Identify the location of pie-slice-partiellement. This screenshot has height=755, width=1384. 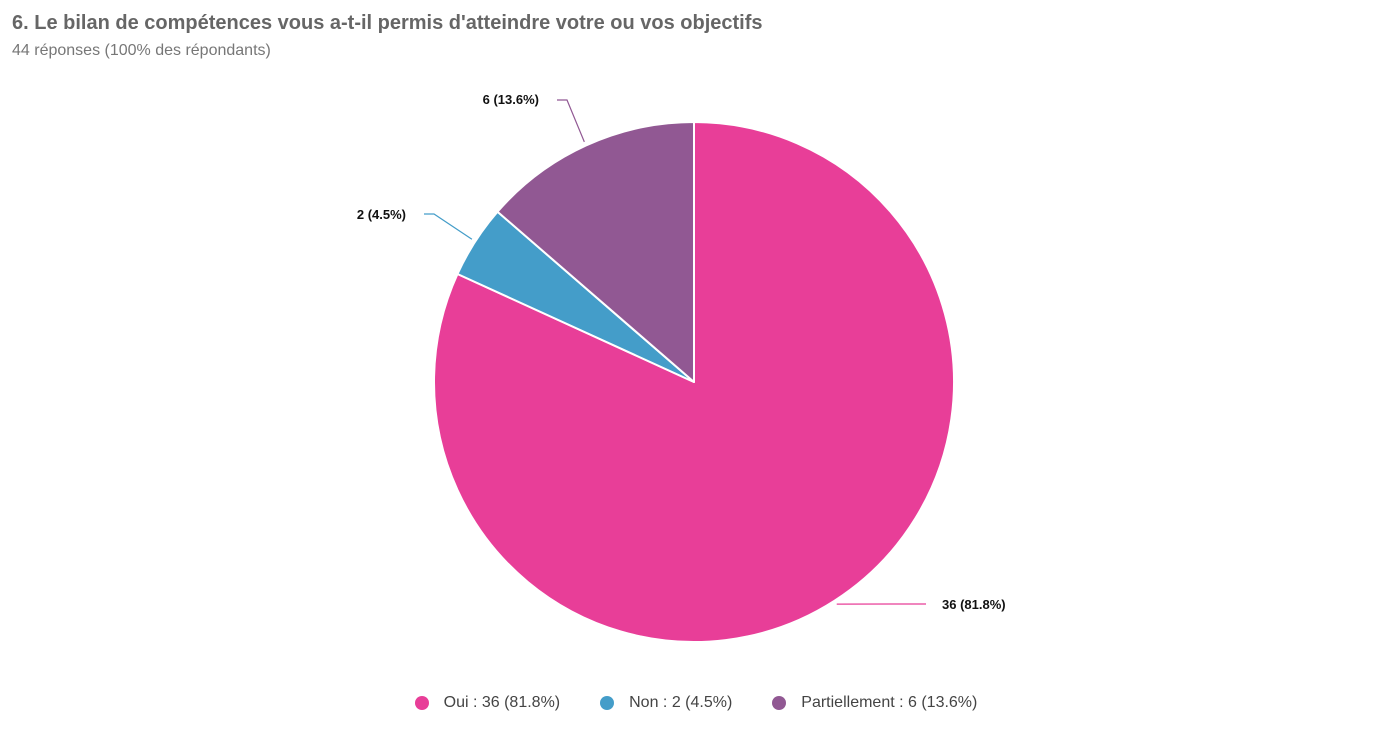
(595, 252).